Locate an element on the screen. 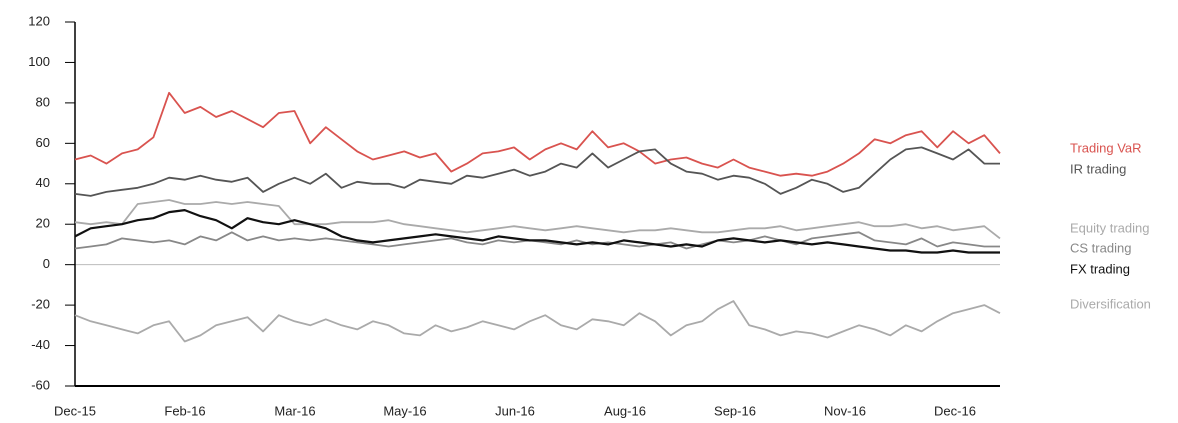 This screenshot has height=423, width=1178. legend-label: Diversification is located at coordinates (1110, 303).